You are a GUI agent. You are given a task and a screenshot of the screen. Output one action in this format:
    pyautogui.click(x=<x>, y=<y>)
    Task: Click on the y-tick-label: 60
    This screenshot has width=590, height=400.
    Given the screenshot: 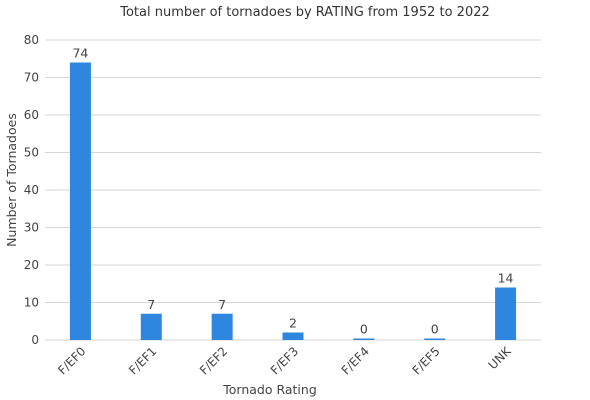 What is the action you would take?
    pyautogui.click(x=31, y=115)
    